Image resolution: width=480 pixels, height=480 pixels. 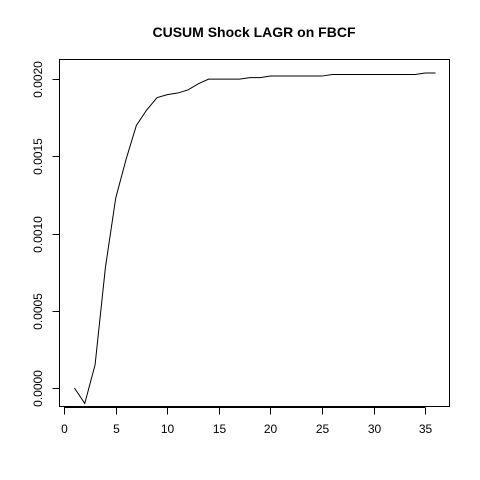 What do you see at coordinates (38, 79) in the screenshot?
I see `y-tick-label: 0.0020` at bounding box center [38, 79].